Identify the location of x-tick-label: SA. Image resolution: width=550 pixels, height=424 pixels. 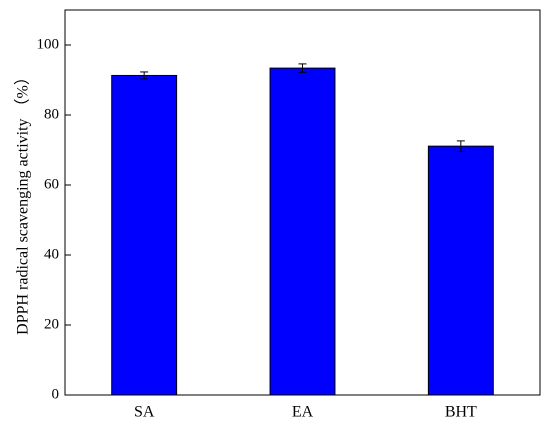
(144, 412).